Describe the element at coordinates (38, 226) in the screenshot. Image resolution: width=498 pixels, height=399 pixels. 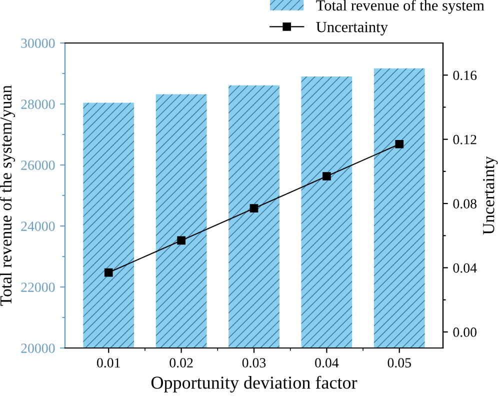
I see `y-tick-label: 24000` at that location.